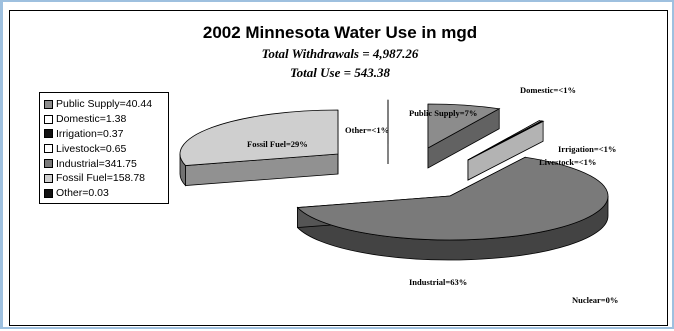  I want to click on slice-label-public-supply: Public Supply=7%, so click(443, 113).